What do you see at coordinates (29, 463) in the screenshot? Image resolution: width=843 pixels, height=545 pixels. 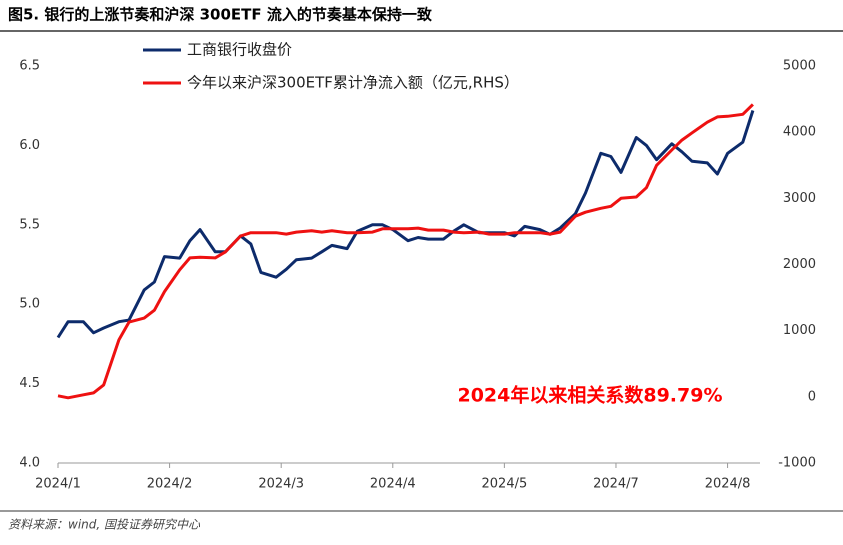 I see `y-tick-label: 4.0` at bounding box center [29, 463].